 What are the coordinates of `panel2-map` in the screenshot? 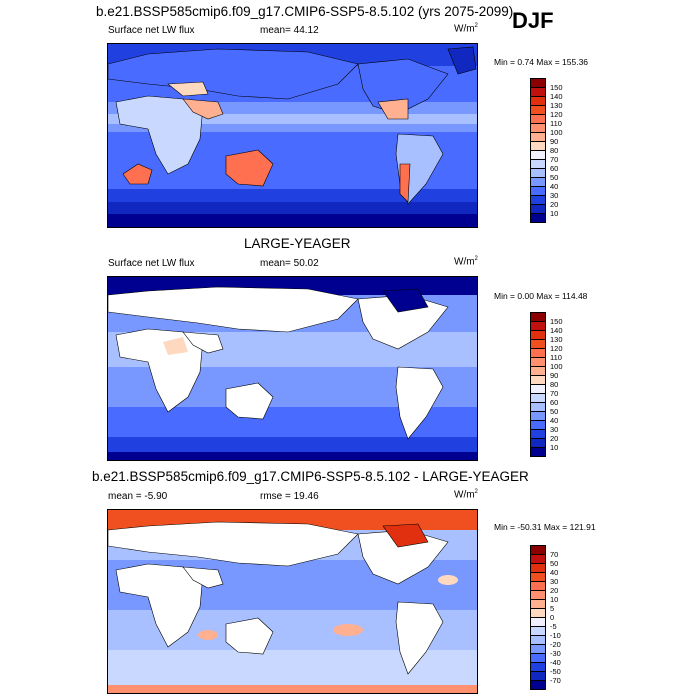 It's located at (292, 368).